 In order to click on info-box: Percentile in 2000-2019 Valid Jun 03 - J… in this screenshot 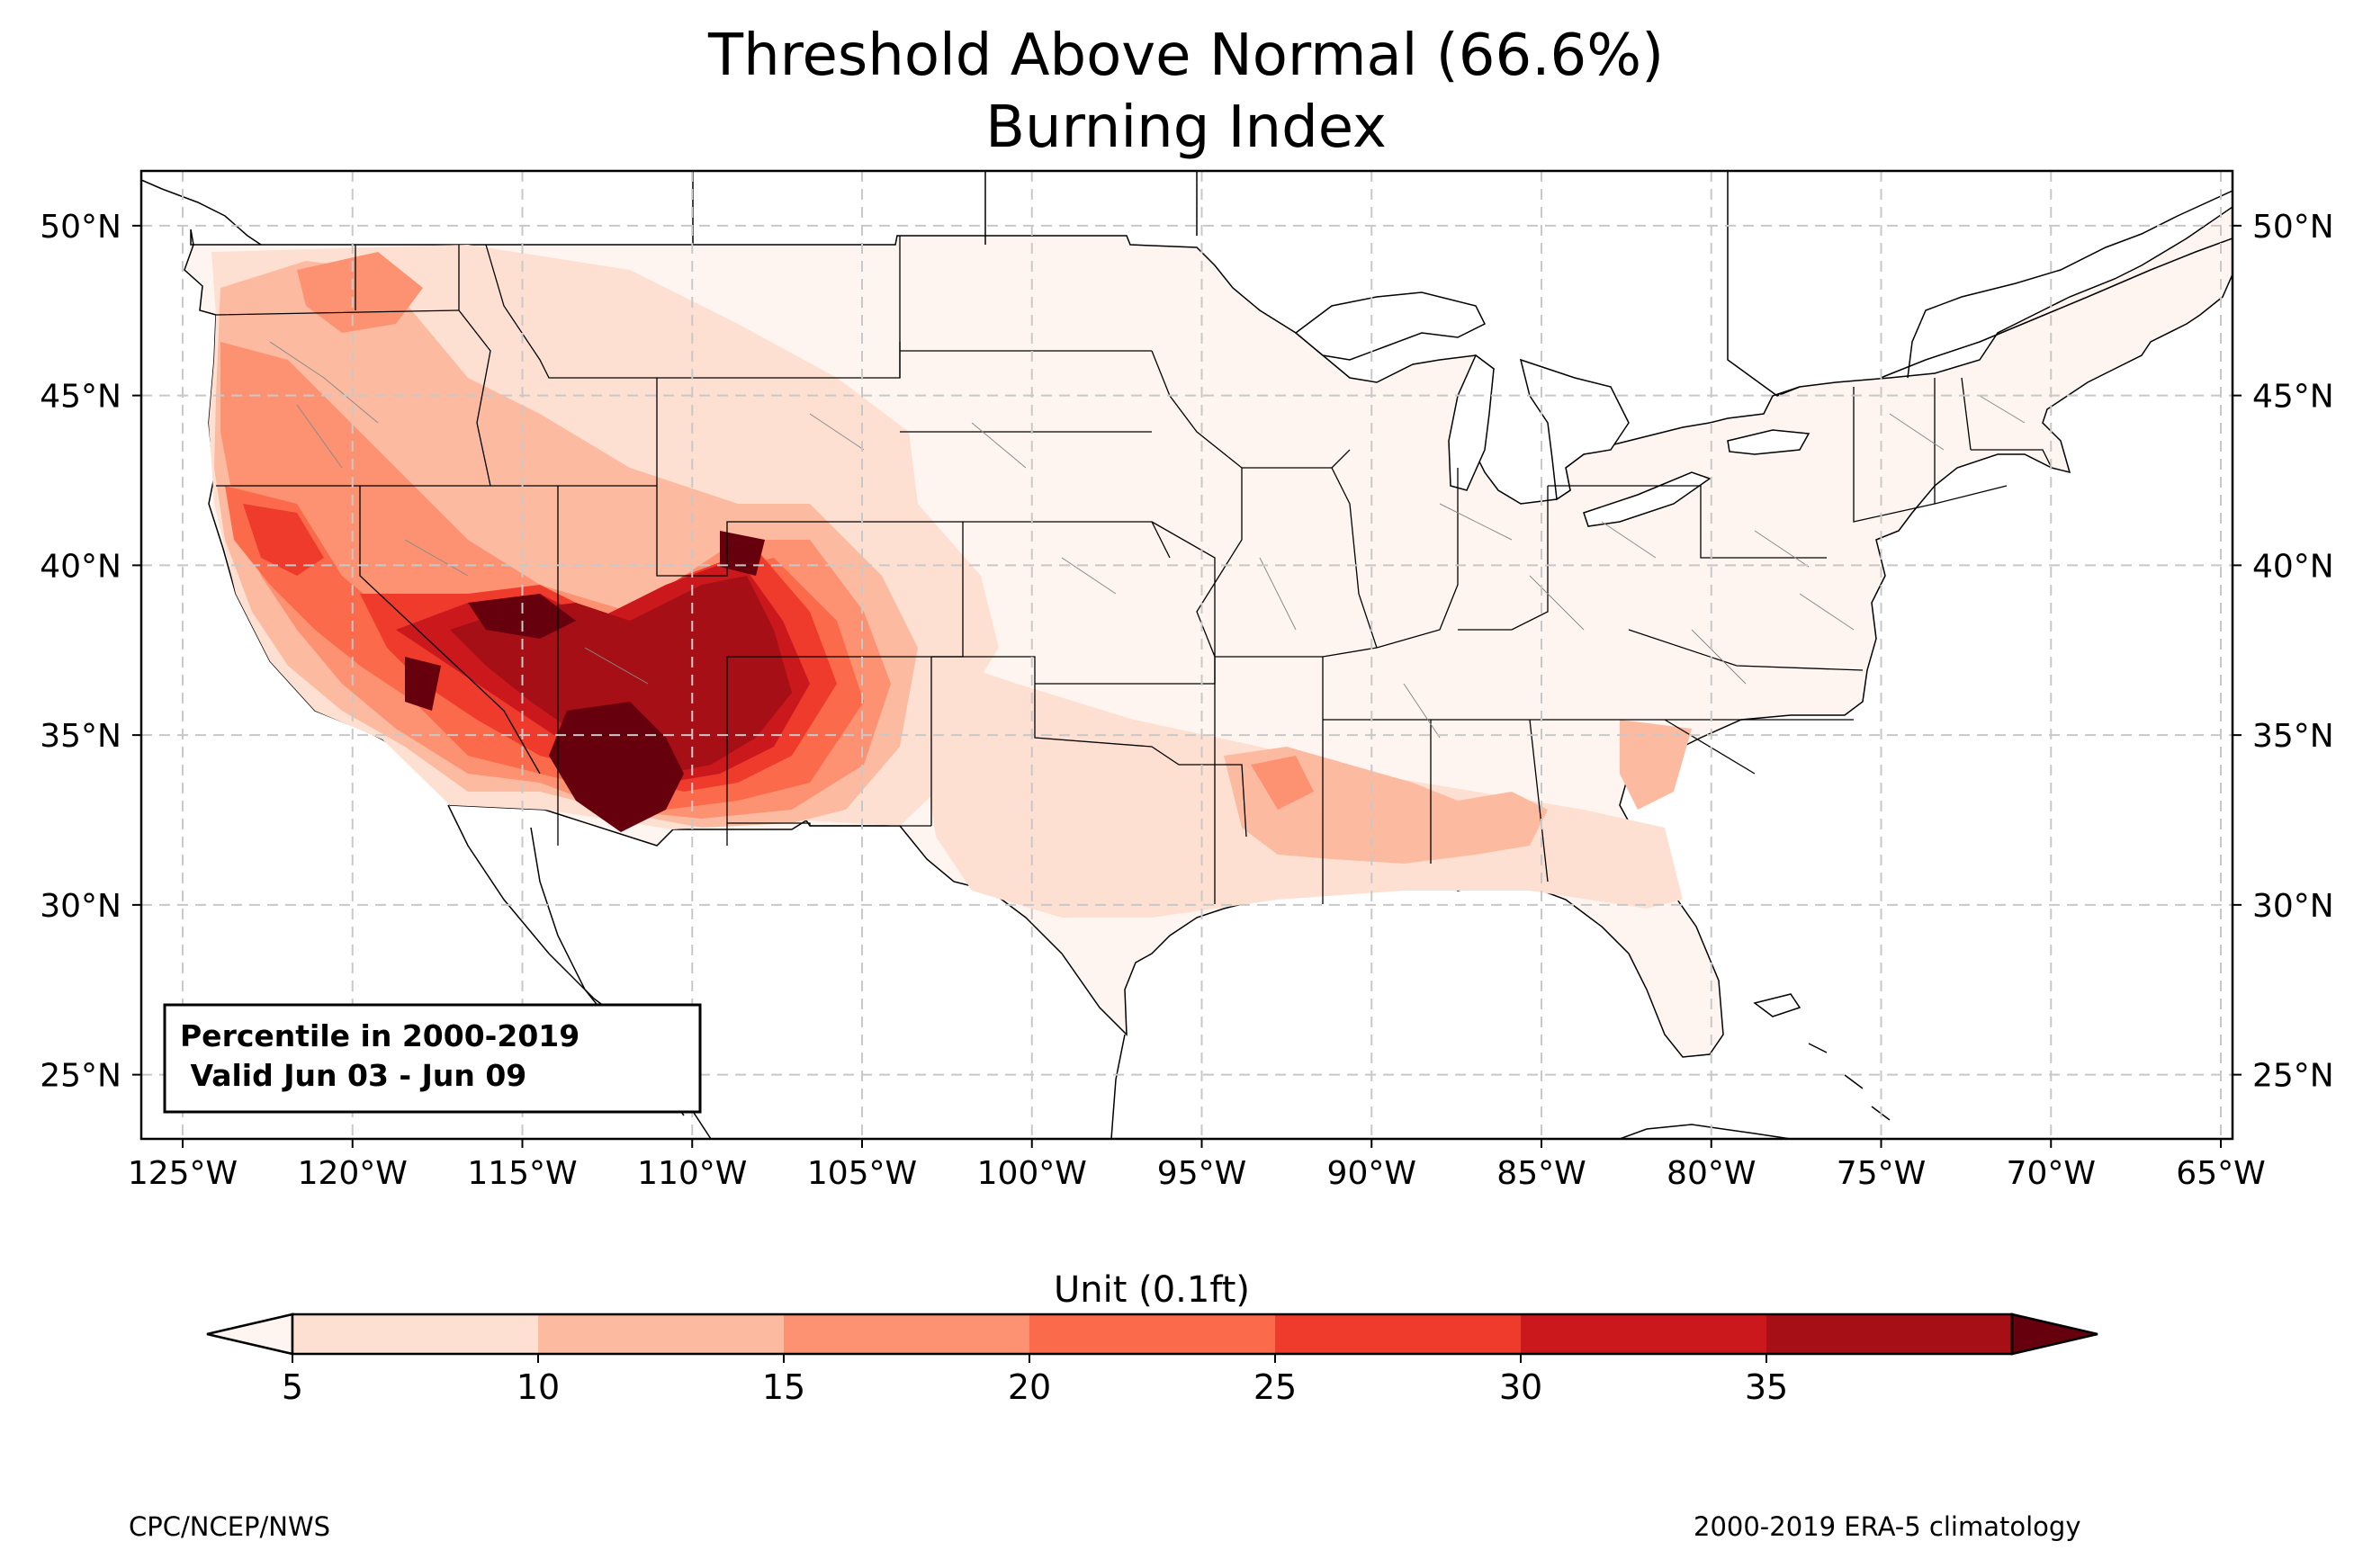, I will do `click(432, 1058)`.